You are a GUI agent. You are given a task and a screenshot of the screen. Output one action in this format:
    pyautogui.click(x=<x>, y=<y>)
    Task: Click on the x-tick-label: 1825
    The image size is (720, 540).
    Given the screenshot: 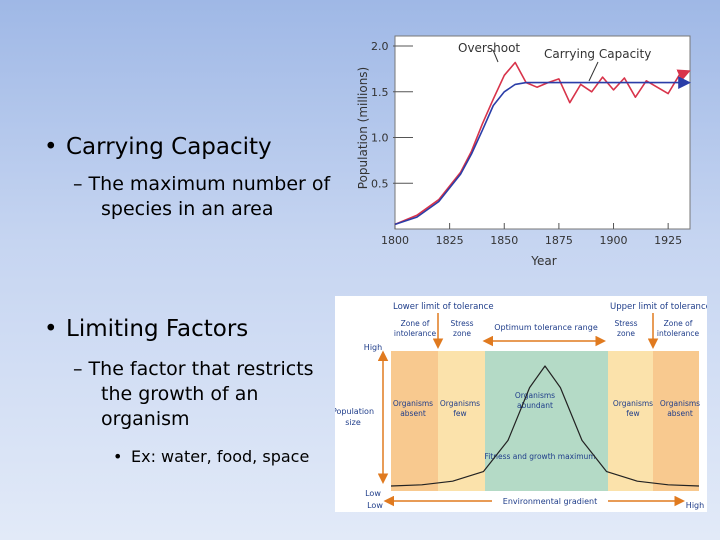 What is the action you would take?
    pyautogui.click(x=450, y=240)
    